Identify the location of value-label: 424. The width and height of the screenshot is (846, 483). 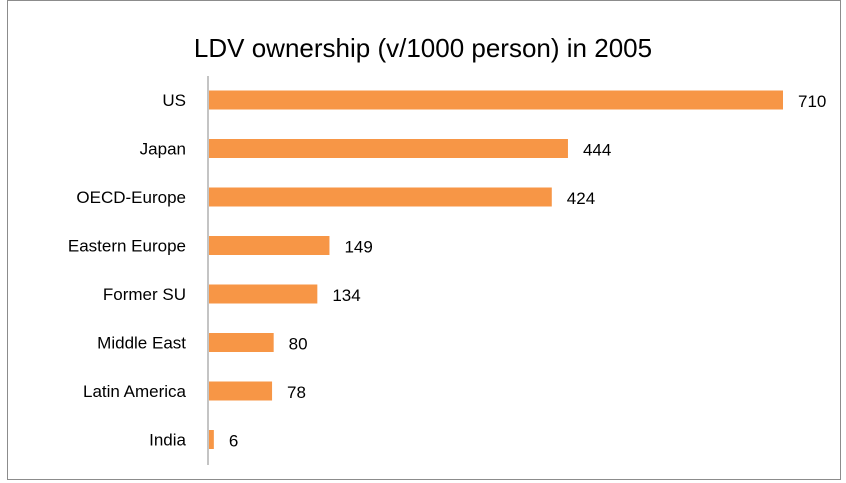
(581, 198).